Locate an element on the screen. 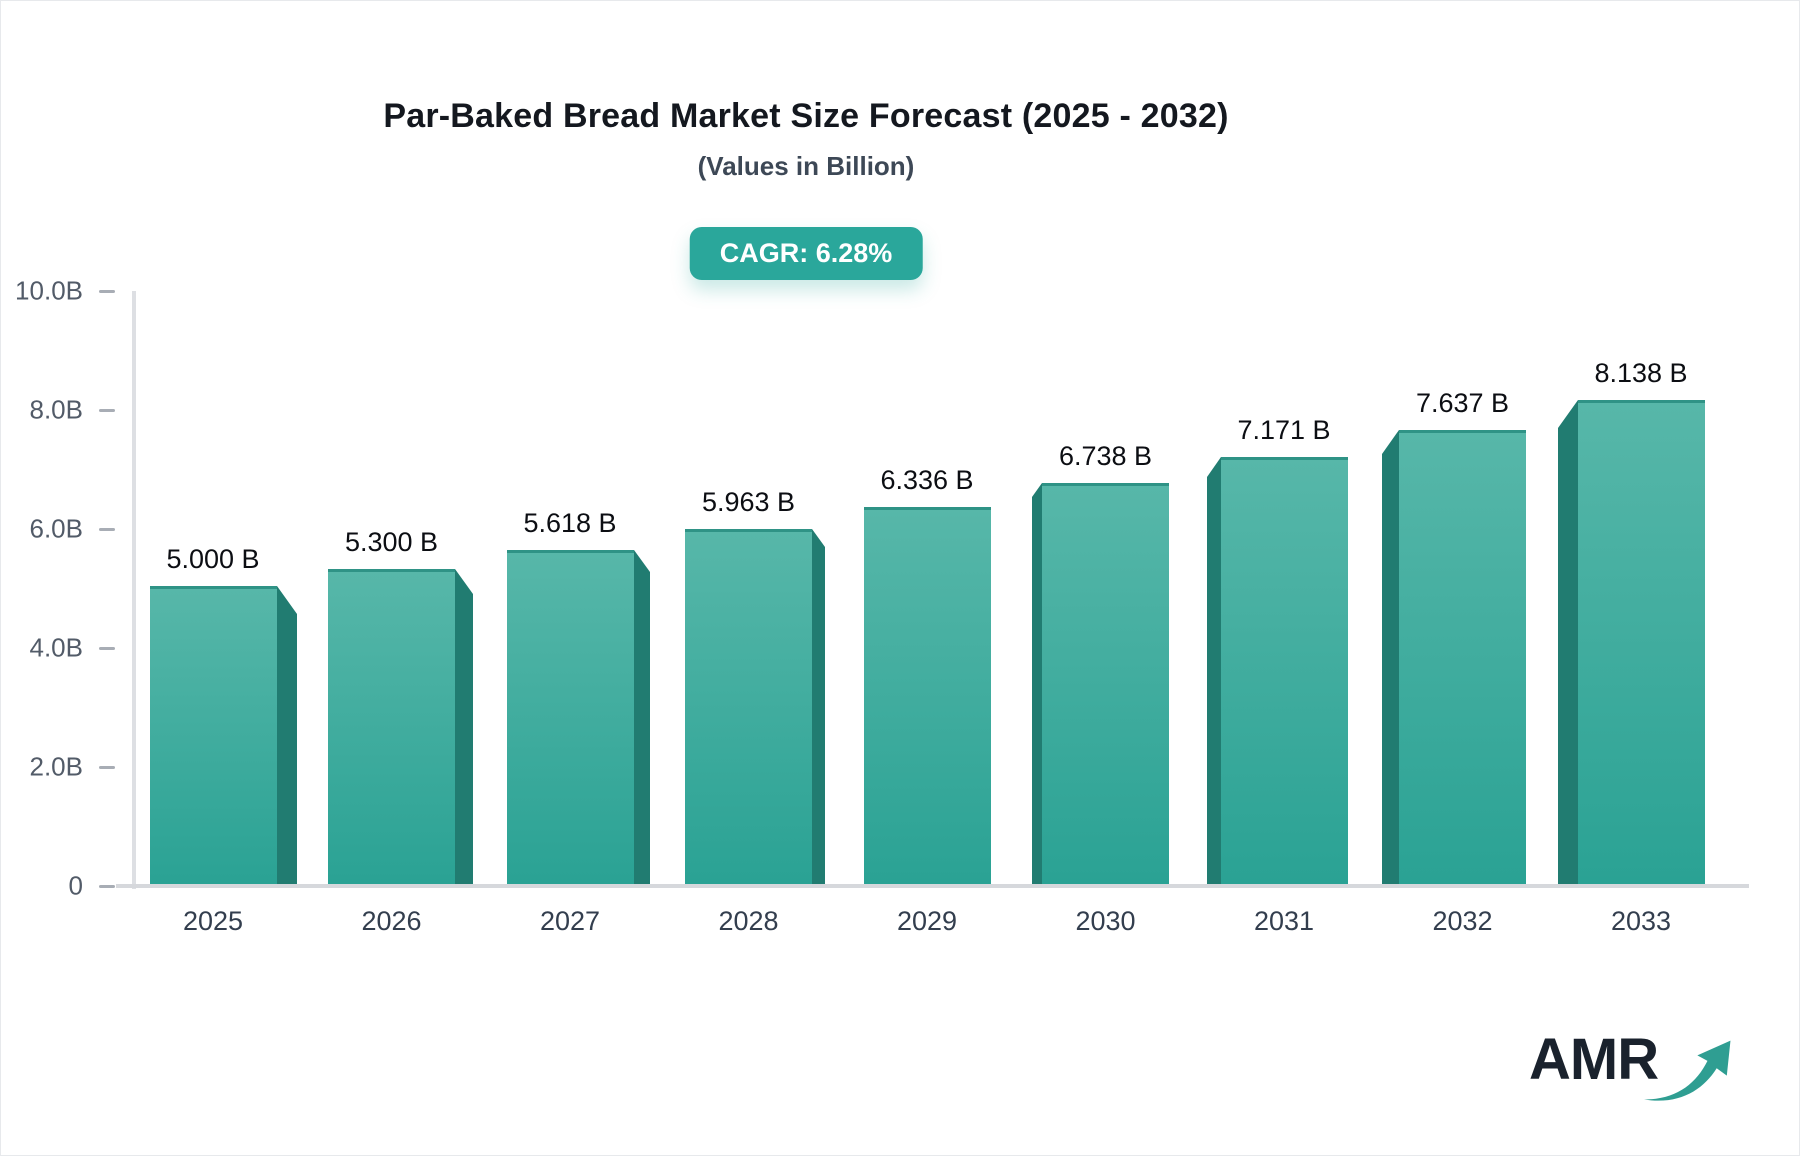 This screenshot has width=1800, height=1156. y-axis-tick-label: 2.0B is located at coordinates (56, 766).